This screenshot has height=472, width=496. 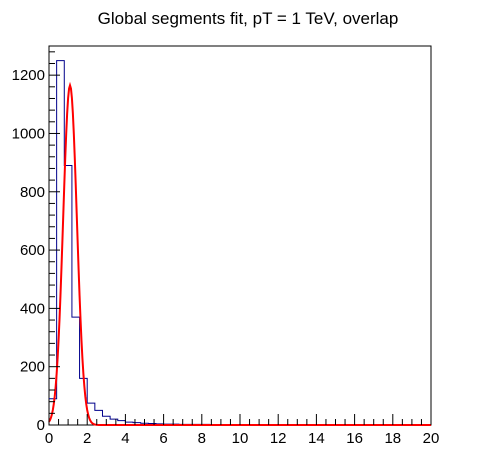 I want to click on x-tick-label: 4, so click(x=125, y=438).